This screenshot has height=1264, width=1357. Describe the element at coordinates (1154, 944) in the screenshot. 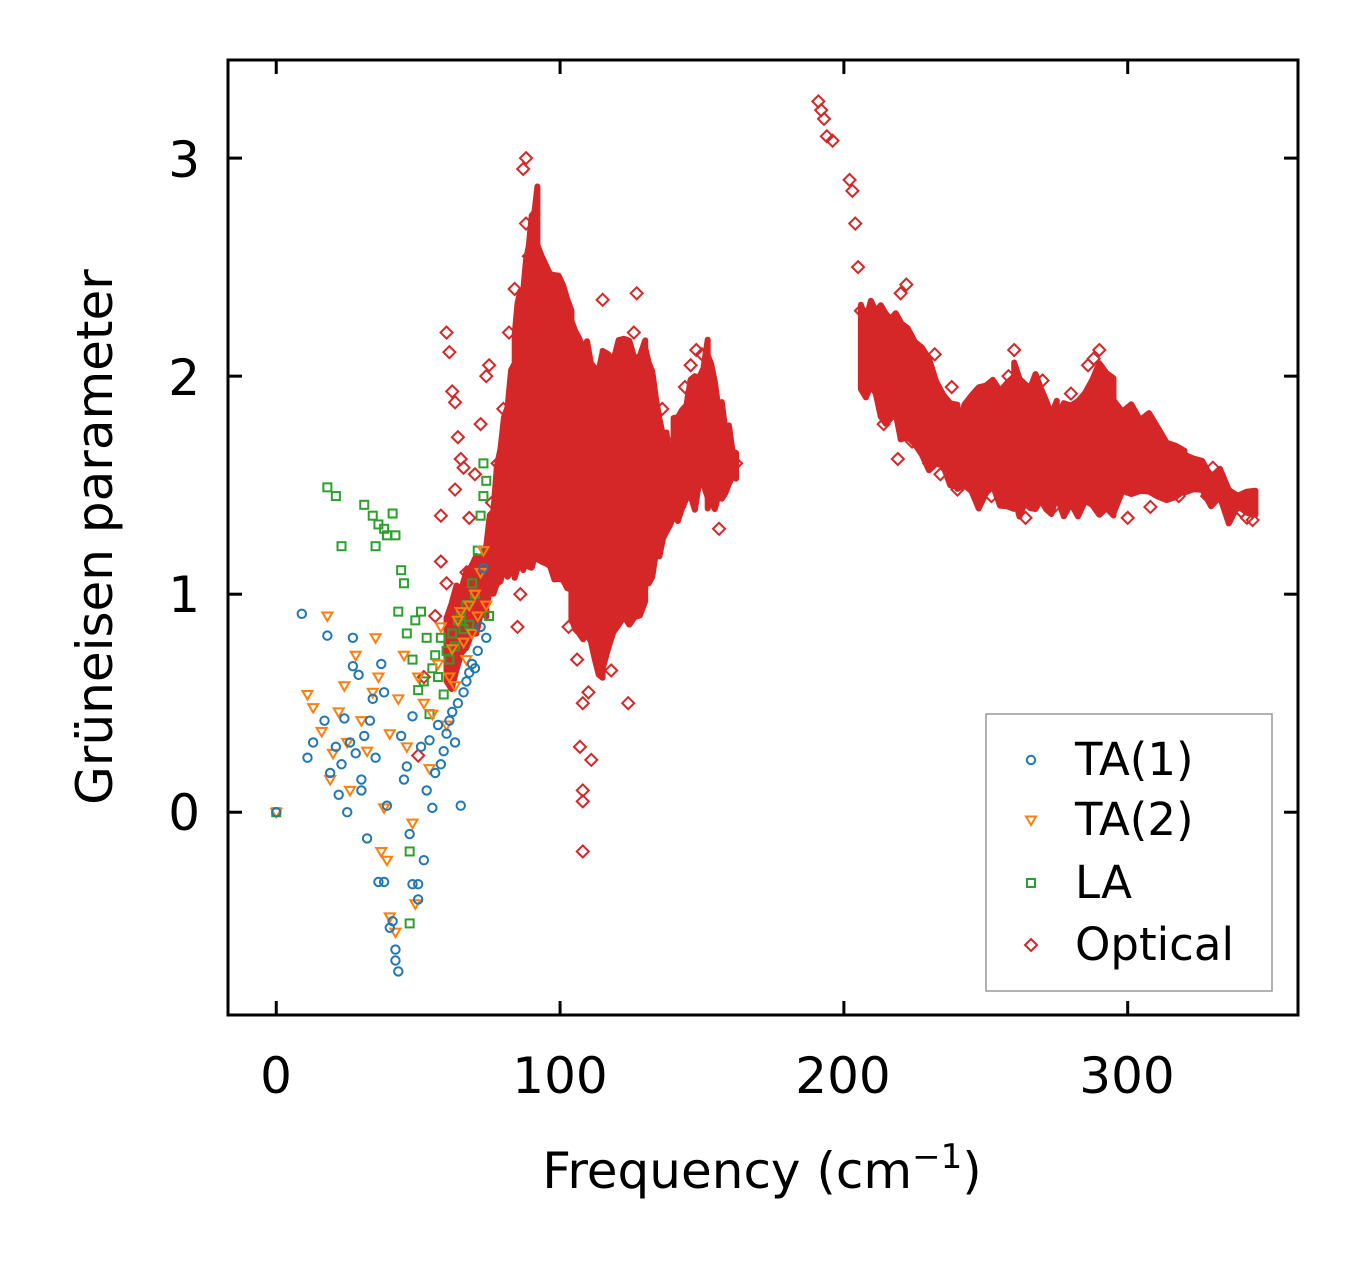

I see `legend-label-optical: Optical` at that location.